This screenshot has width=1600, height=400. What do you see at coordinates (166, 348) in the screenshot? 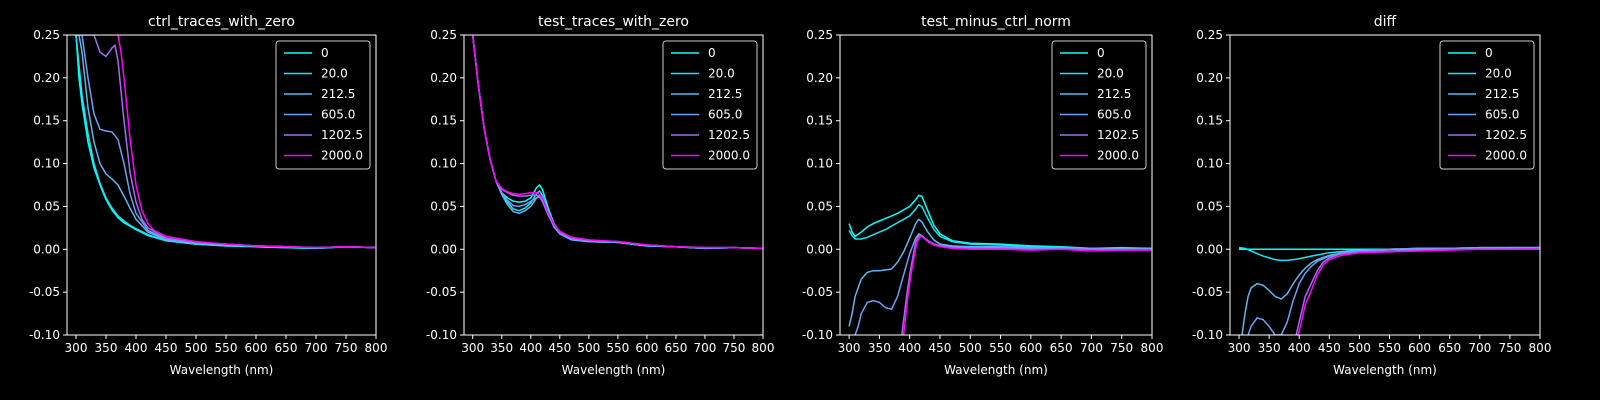
I see `x-tick-label: 450` at bounding box center [166, 348].